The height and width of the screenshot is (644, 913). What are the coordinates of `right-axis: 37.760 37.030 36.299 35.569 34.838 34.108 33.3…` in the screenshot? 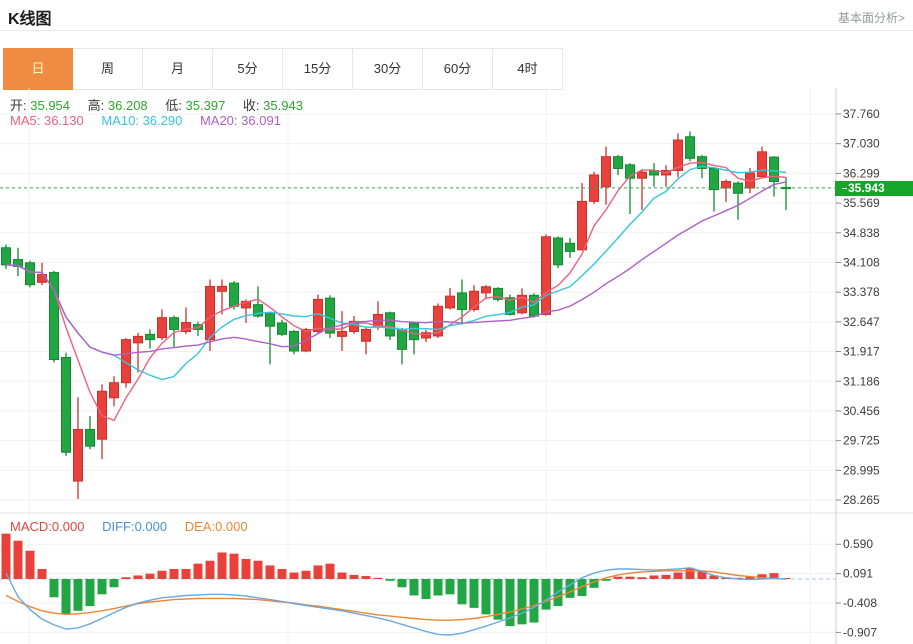 It's located at (857, 366).